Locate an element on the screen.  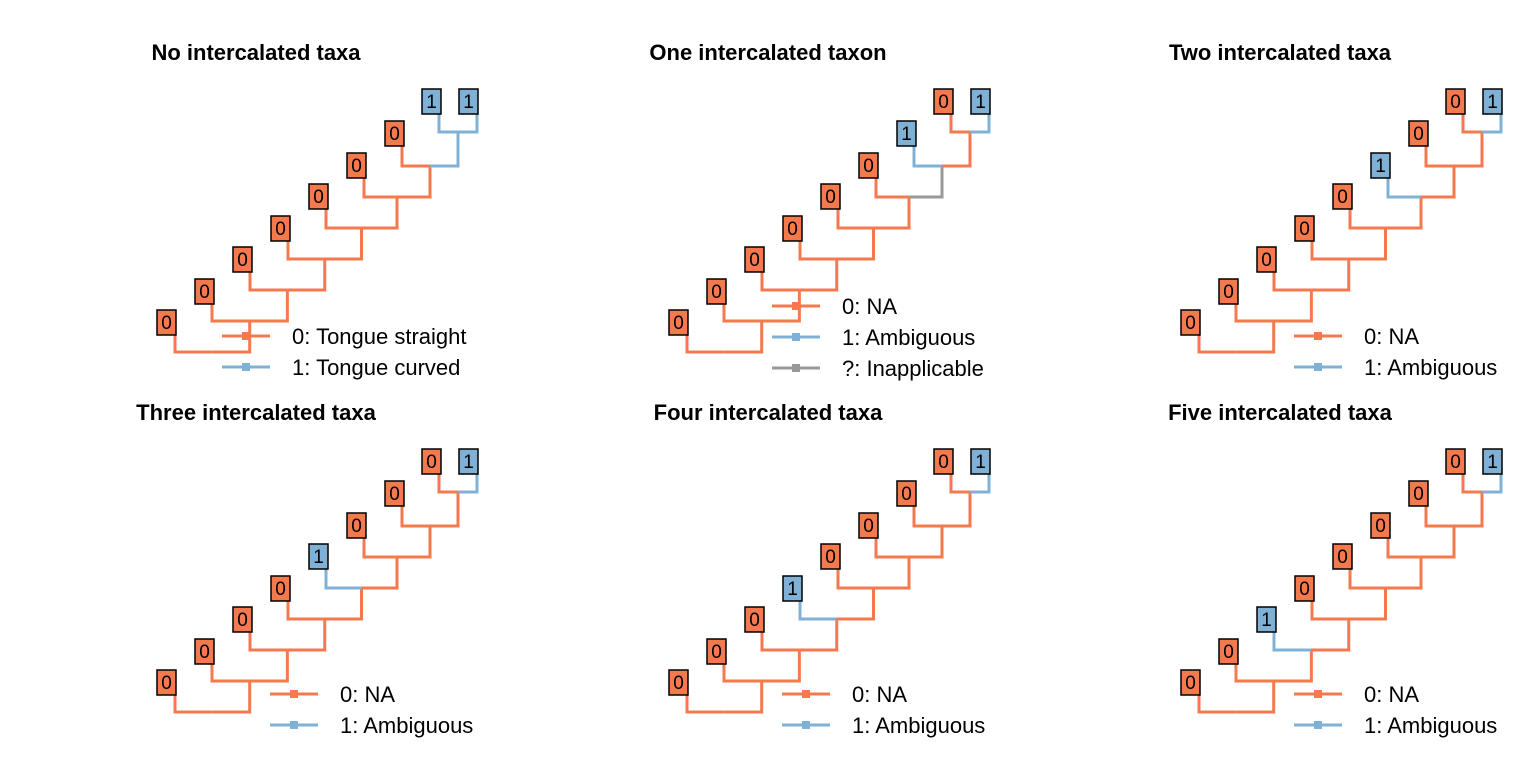
panel-title: Five intercalated taxa is located at coordinates (1280, 412).